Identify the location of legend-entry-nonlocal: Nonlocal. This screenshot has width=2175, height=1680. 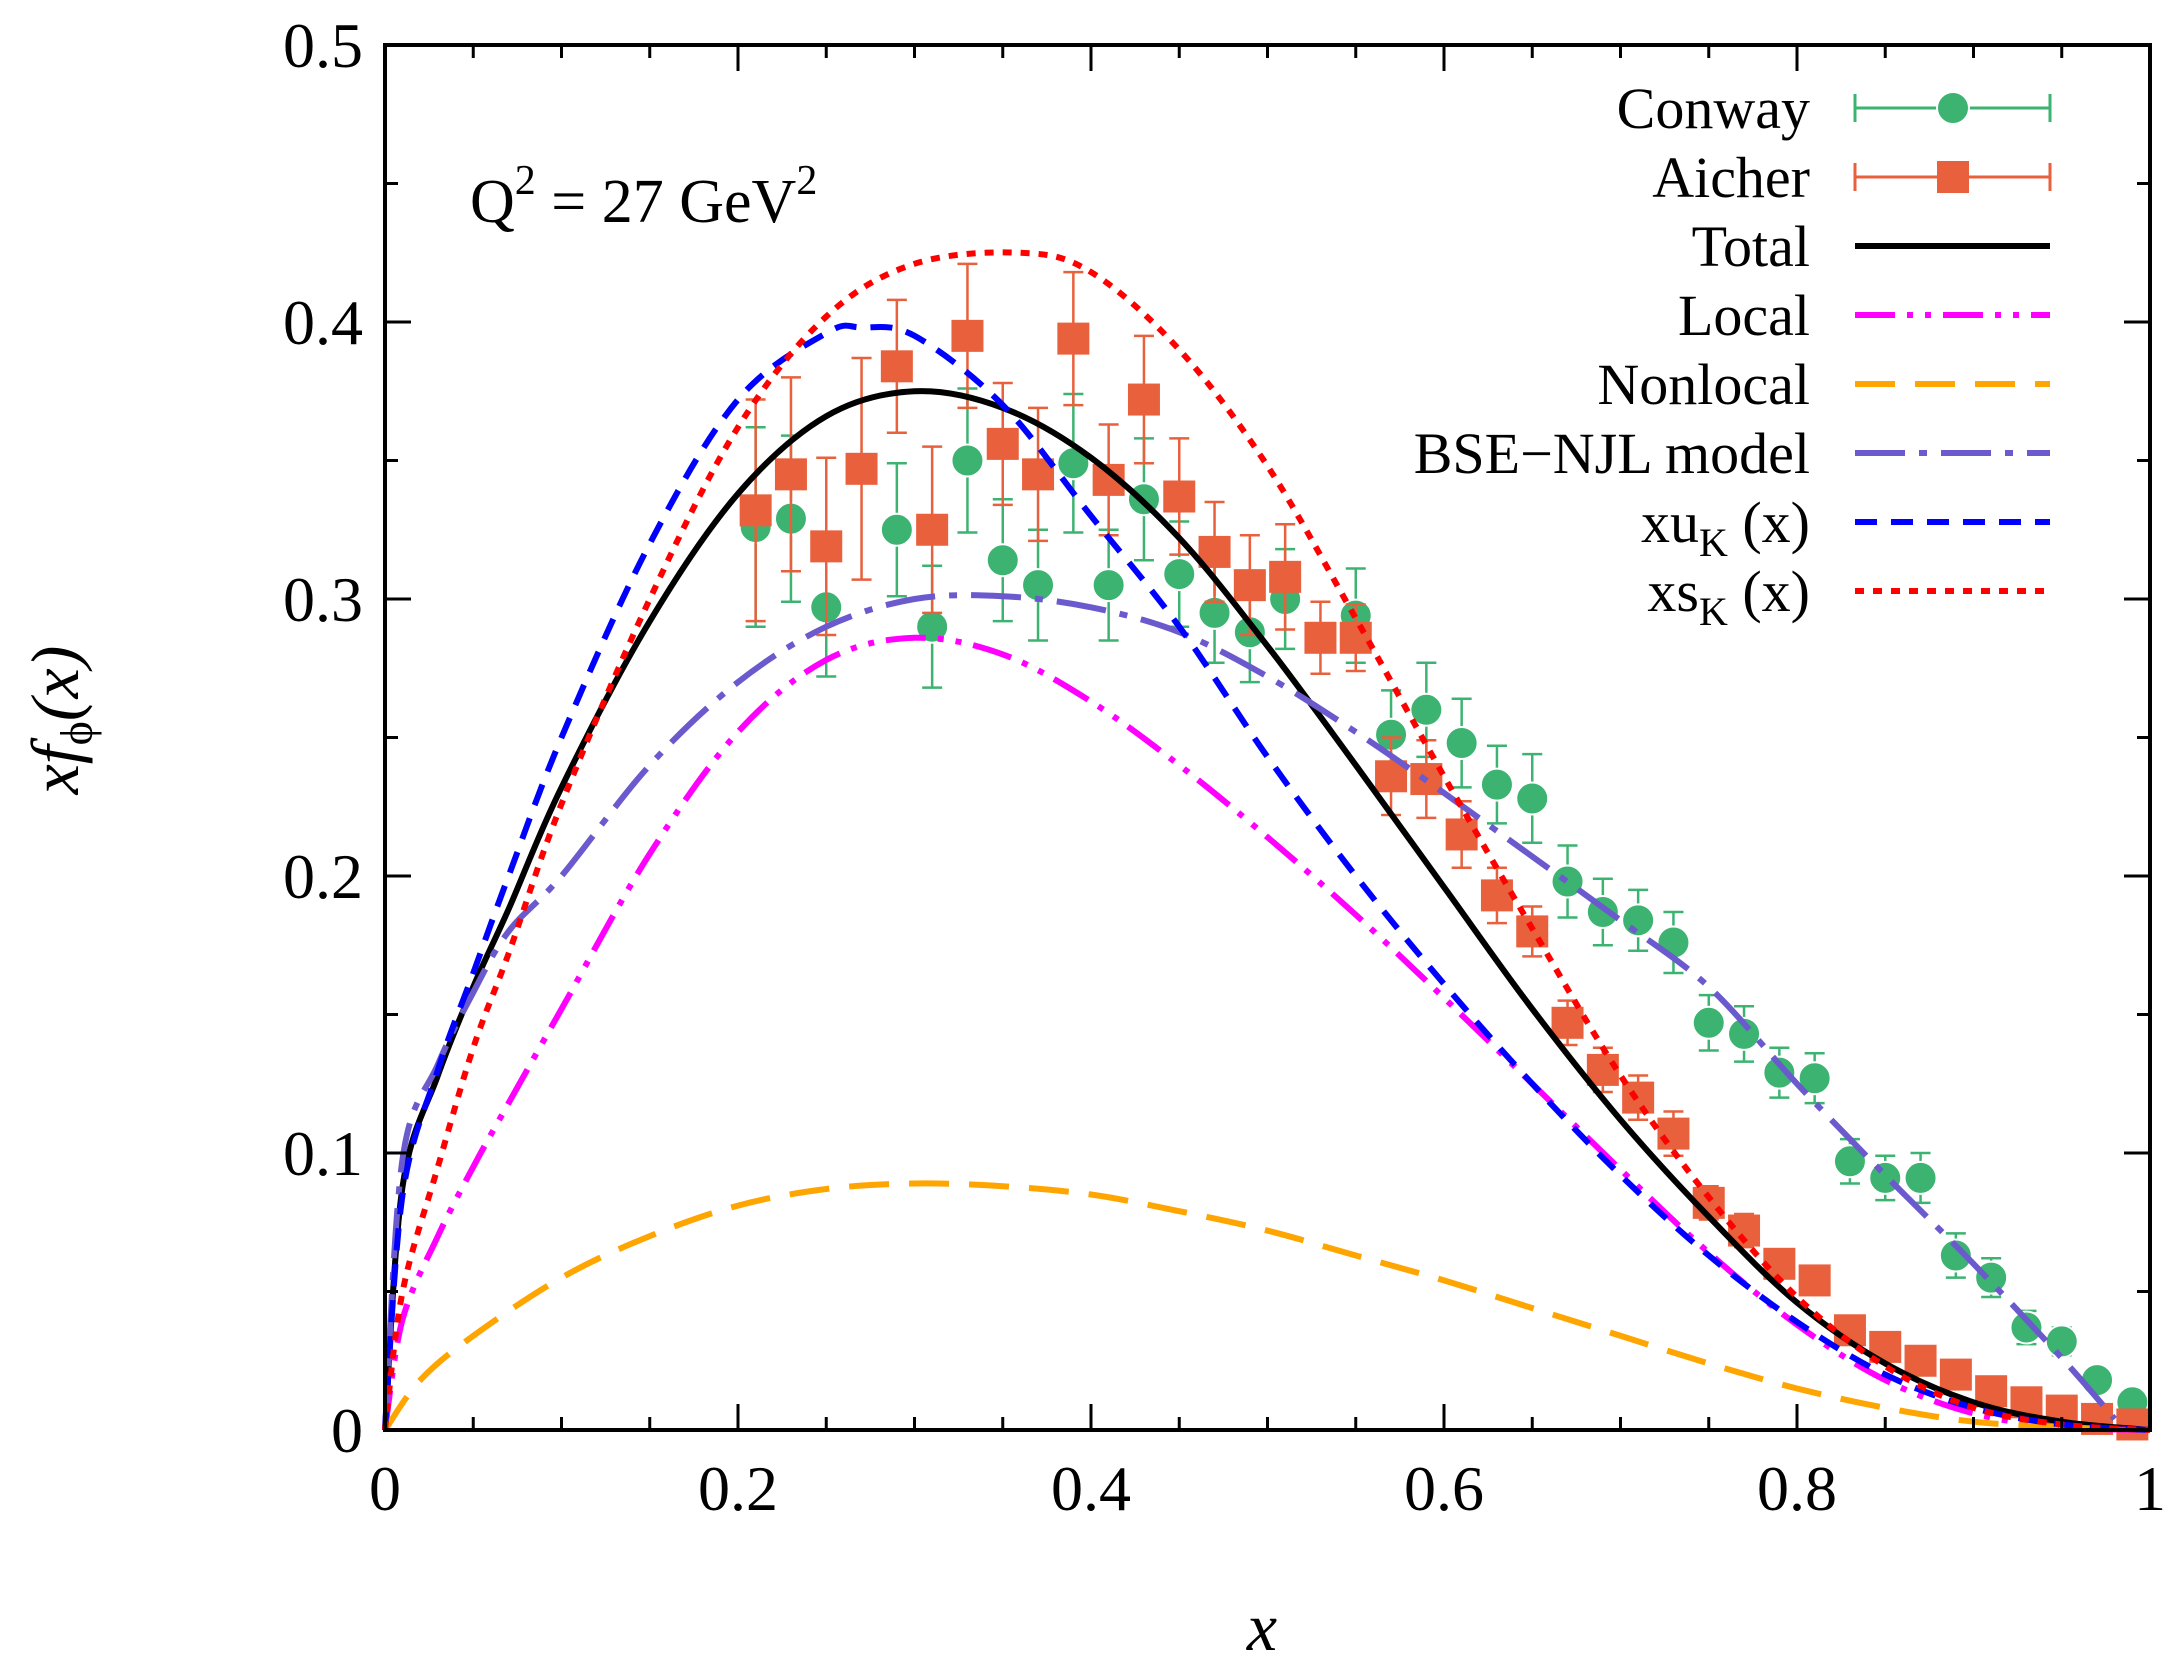
(1823, 384).